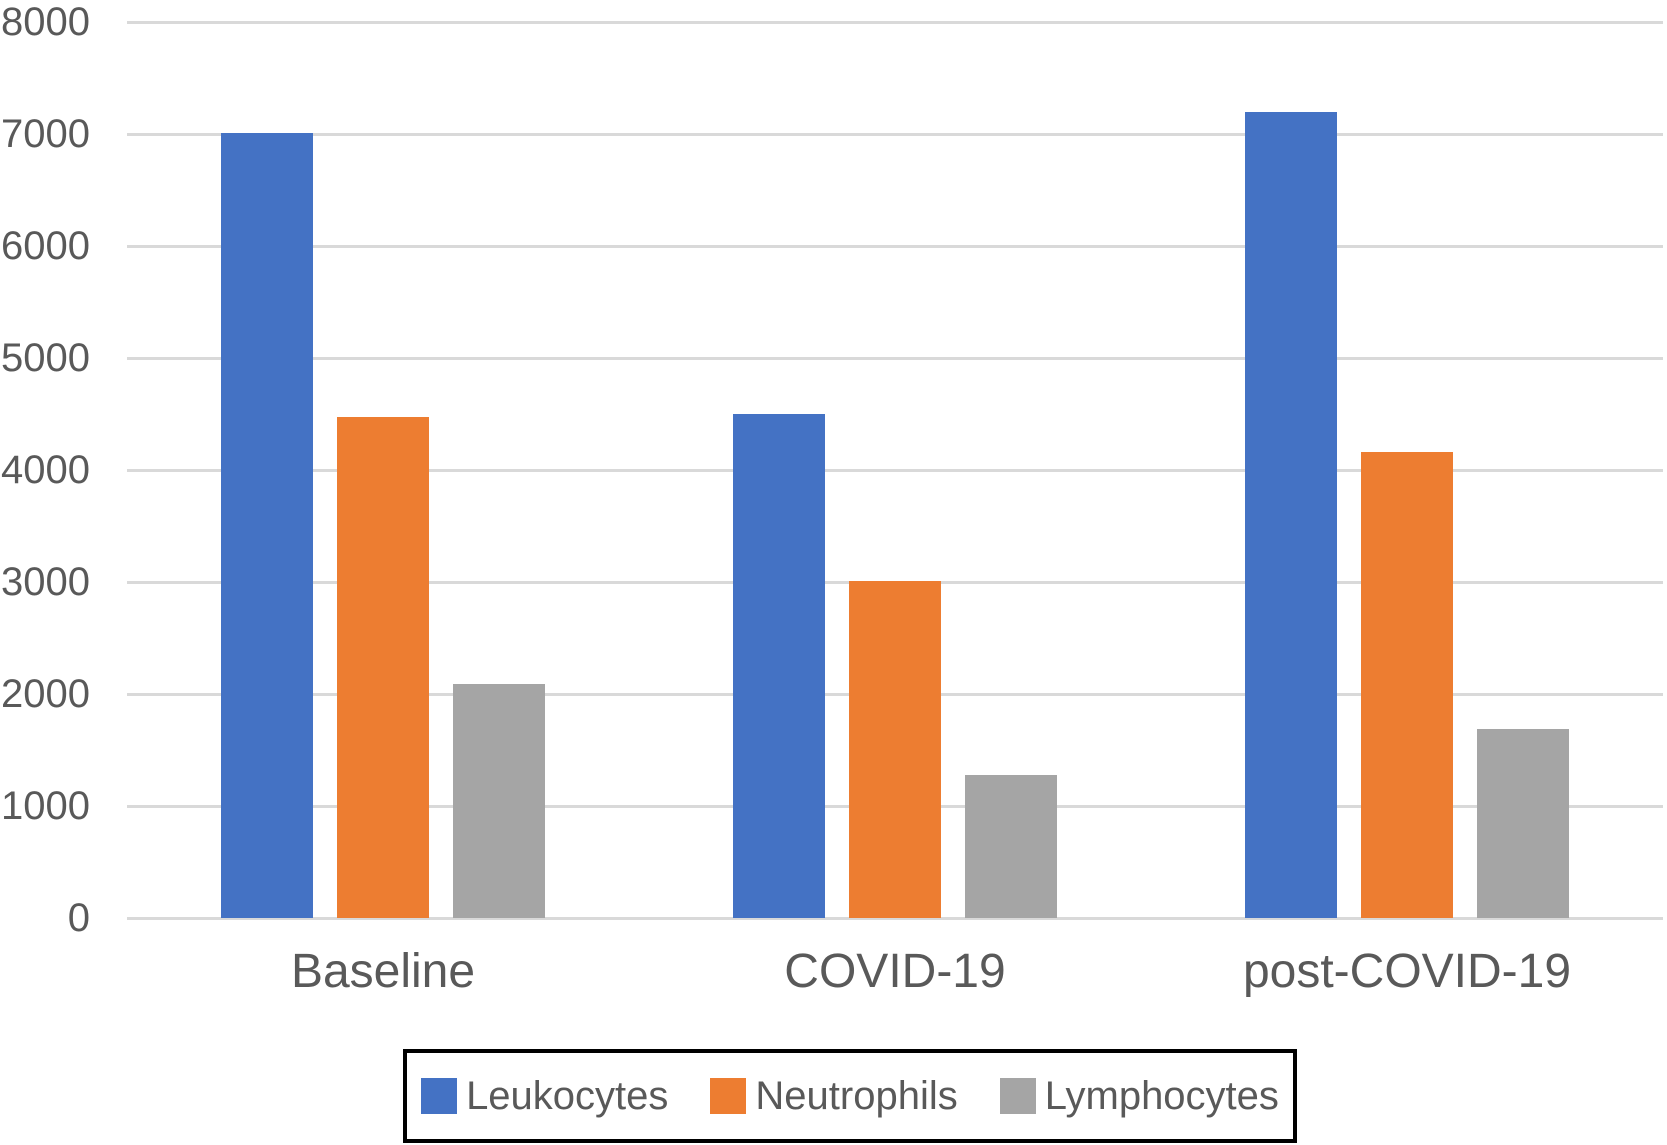  What do you see at coordinates (499, 801) in the screenshot?
I see `bar-lymphocytes-baseline` at bounding box center [499, 801].